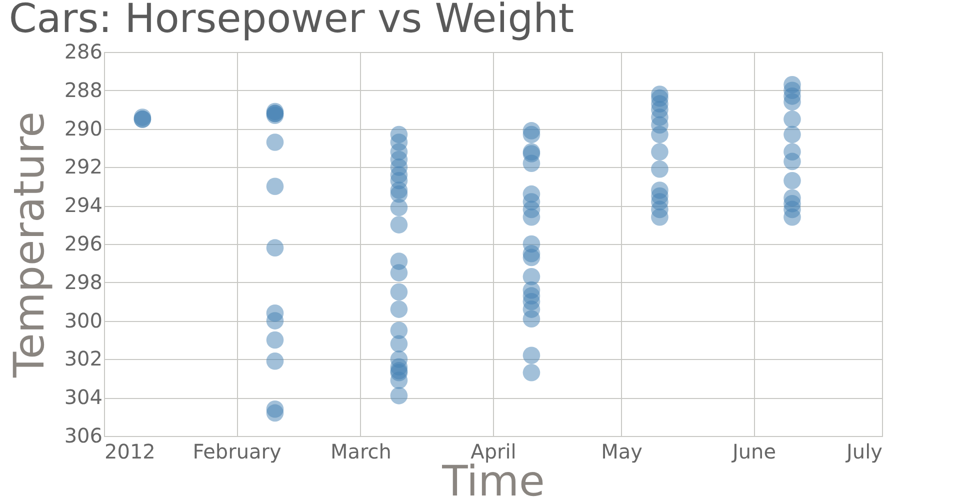 The height and width of the screenshot is (500, 960). What do you see at coordinates (622, 452) in the screenshot?
I see `x-tick-label: May` at bounding box center [622, 452].